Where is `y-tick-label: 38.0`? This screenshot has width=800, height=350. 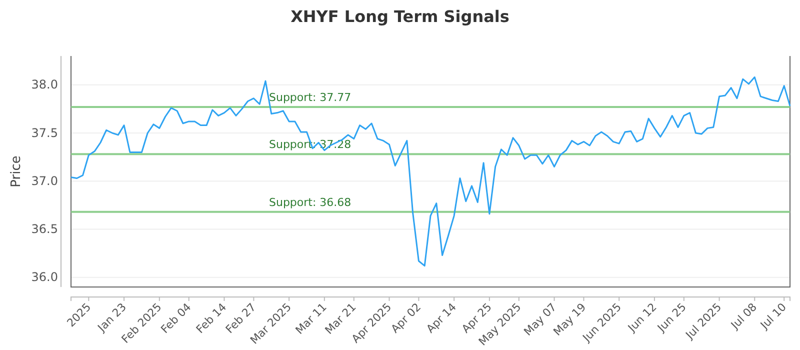 y-tick-label: 38.0 is located at coordinates (44, 85).